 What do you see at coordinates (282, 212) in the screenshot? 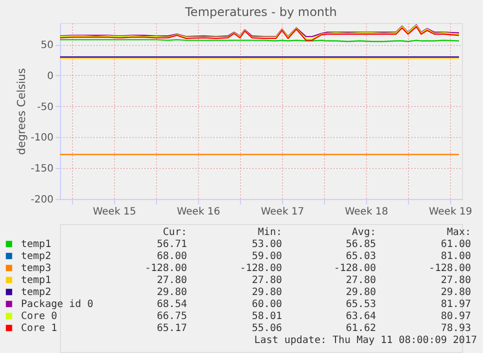
I see `x-tick-label: Week 17` at bounding box center [282, 212].